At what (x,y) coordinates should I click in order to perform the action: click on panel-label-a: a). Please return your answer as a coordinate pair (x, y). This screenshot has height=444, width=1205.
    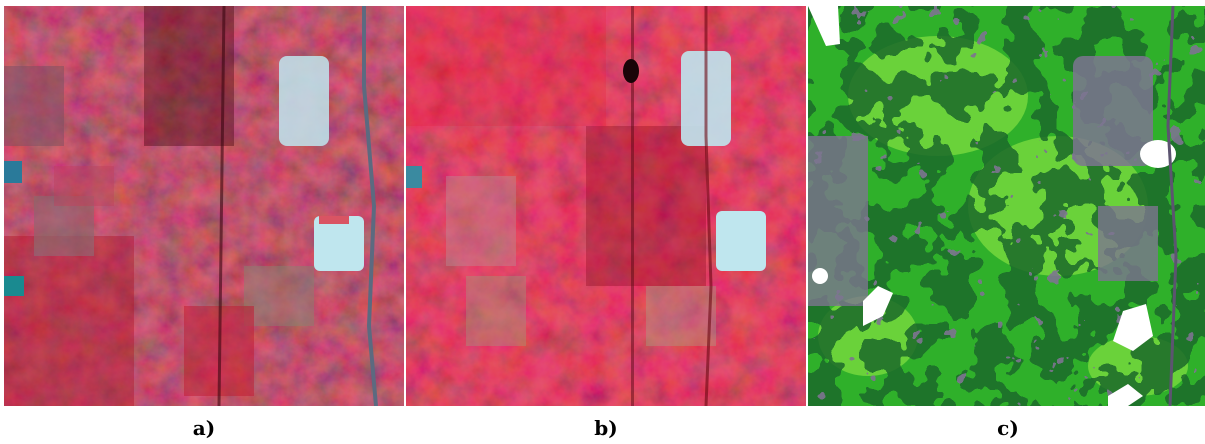
    Looking at the image, I should click on (204, 428).